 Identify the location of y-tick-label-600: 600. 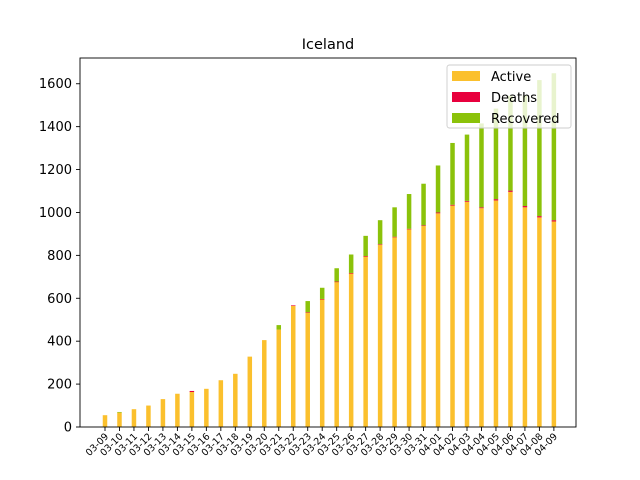
(59, 299).